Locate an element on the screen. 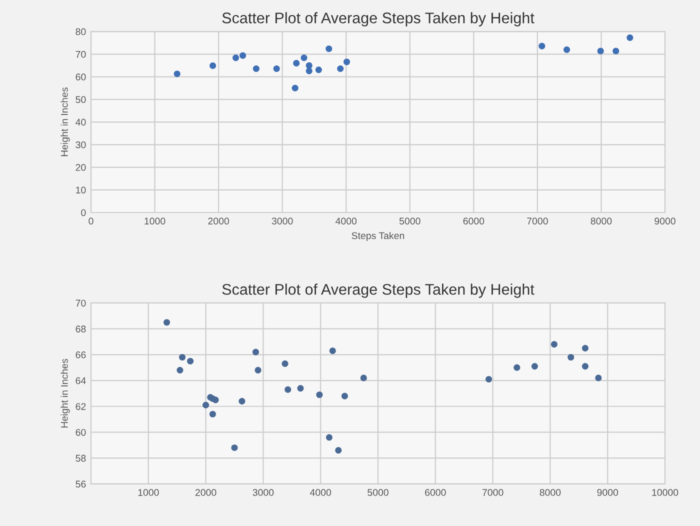  y-tick-label: 50 is located at coordinates (81, 100).